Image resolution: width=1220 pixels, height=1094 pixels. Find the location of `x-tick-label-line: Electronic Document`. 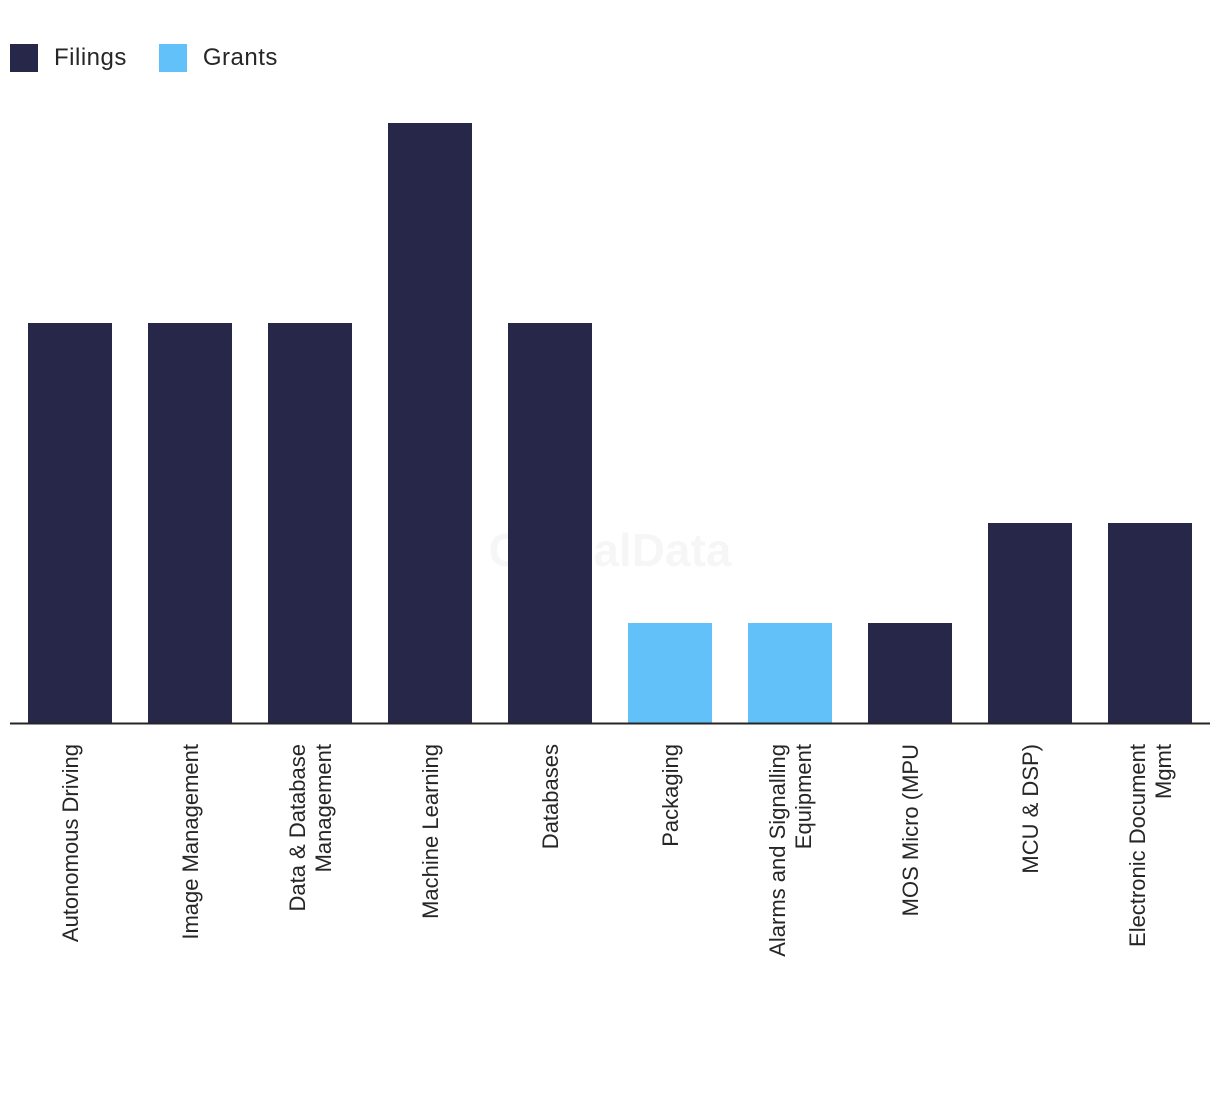

x-tick-label-line: Electronic Document is located at coordinates (1137, 845).